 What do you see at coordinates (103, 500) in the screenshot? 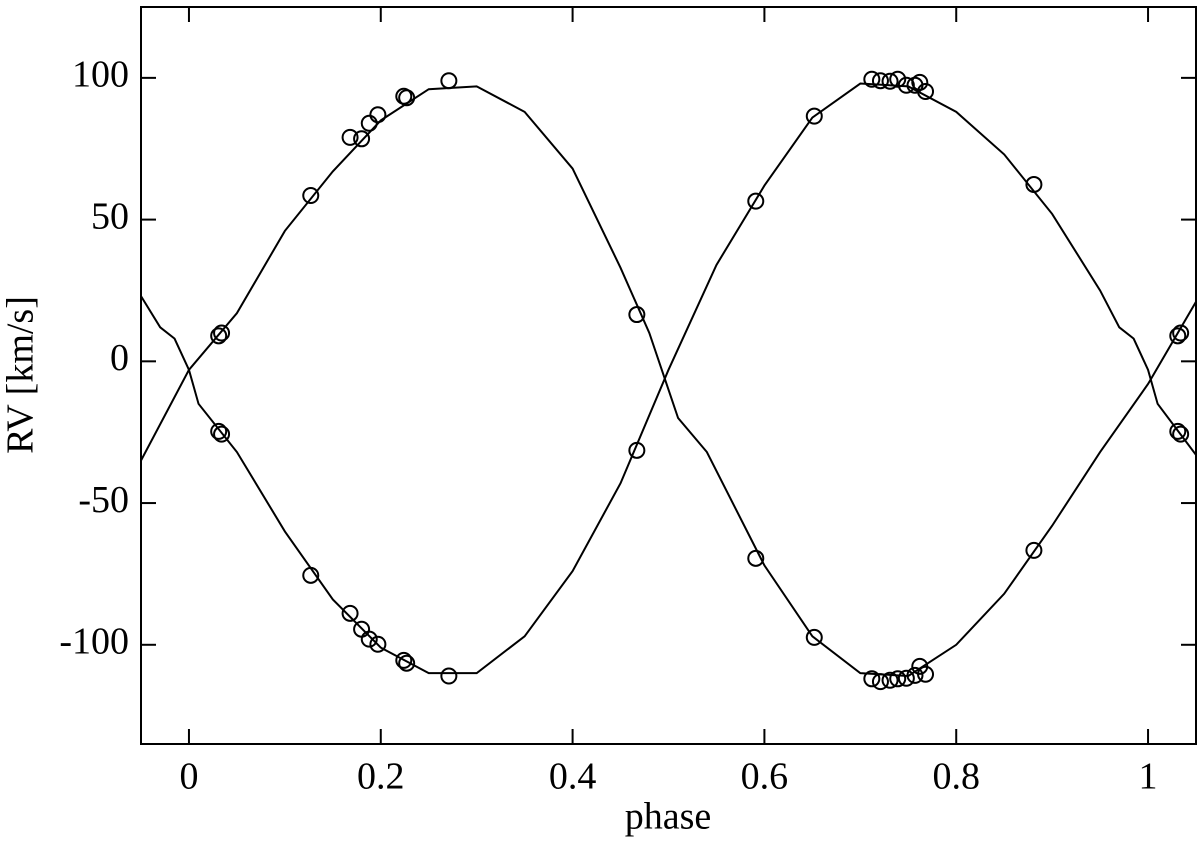
I see `y-tick-label: -50` at bounding box center [103, 500].